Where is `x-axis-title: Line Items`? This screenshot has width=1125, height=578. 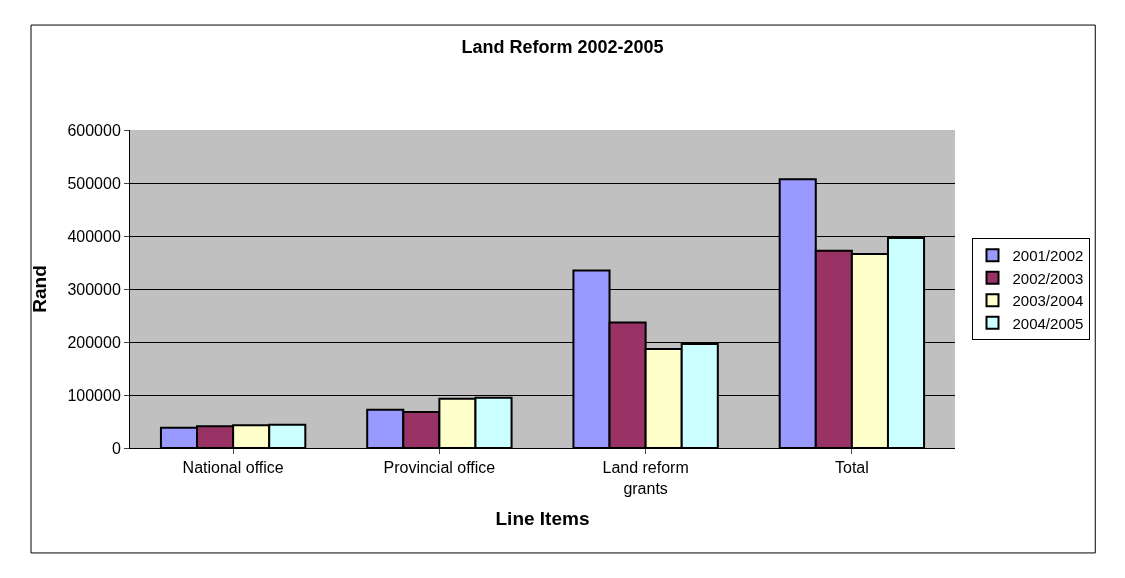 x-axis-title: Line Items is located at coordinates (542, 518).